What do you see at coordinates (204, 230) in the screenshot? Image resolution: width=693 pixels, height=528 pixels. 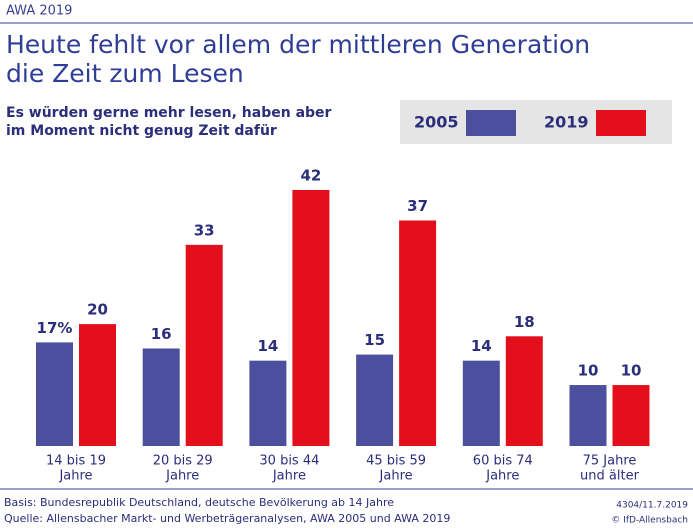 I see `value-label: 33` at bounding box center [204, 230].